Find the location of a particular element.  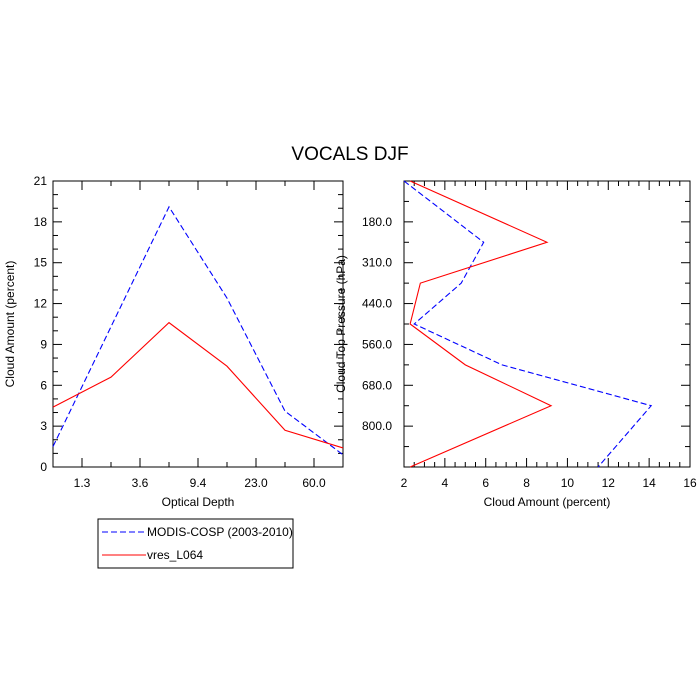

right-x-tick-label: 4 is located at coordinates (445, 483).